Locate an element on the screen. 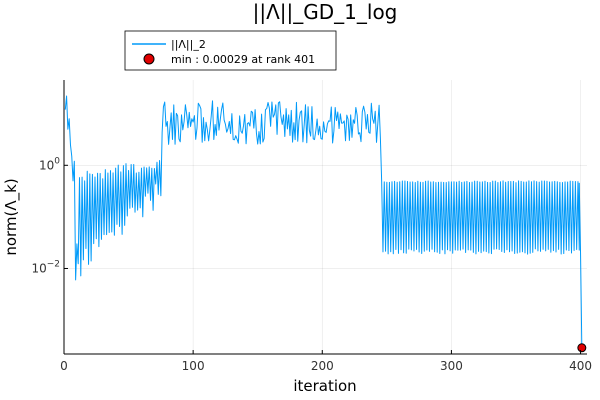 The image size is (600, 400). legend-entry-min: min : 0.00029 at rank 401 is located at coordinates (243, 59).